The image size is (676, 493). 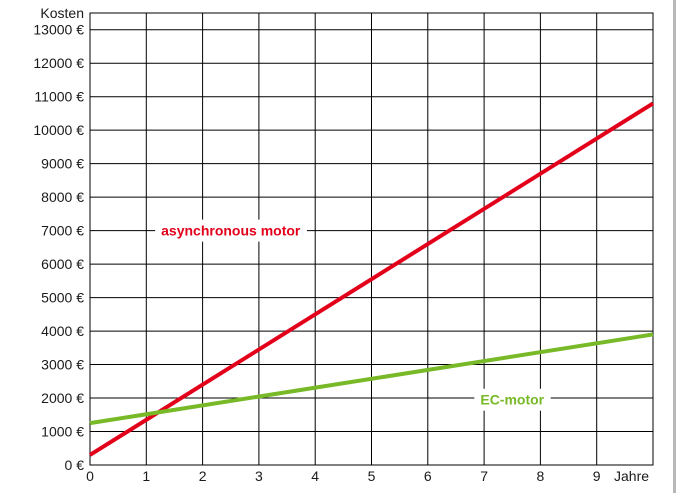 What do you see at coordinates (58, 63) in the screenshot?
I see `y-tick-label: 12000 €` at bounding box center [58, 63].